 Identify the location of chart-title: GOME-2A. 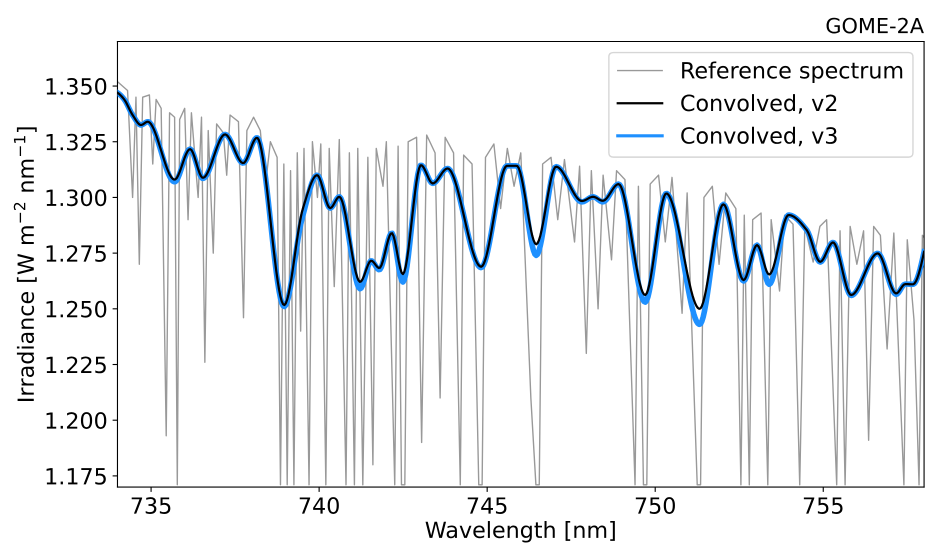
(875, 26).